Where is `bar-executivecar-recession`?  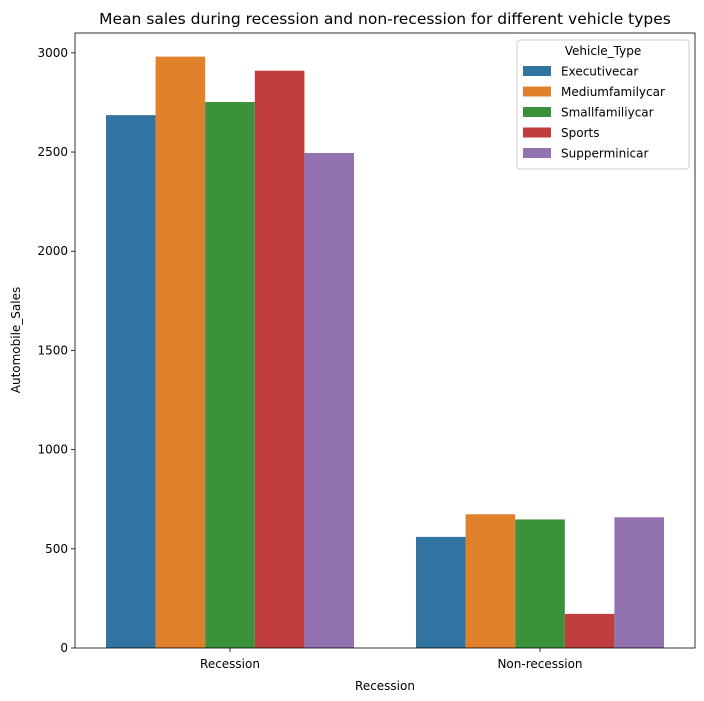
bar-executivecar-recession is located at coordinates (131, 381).